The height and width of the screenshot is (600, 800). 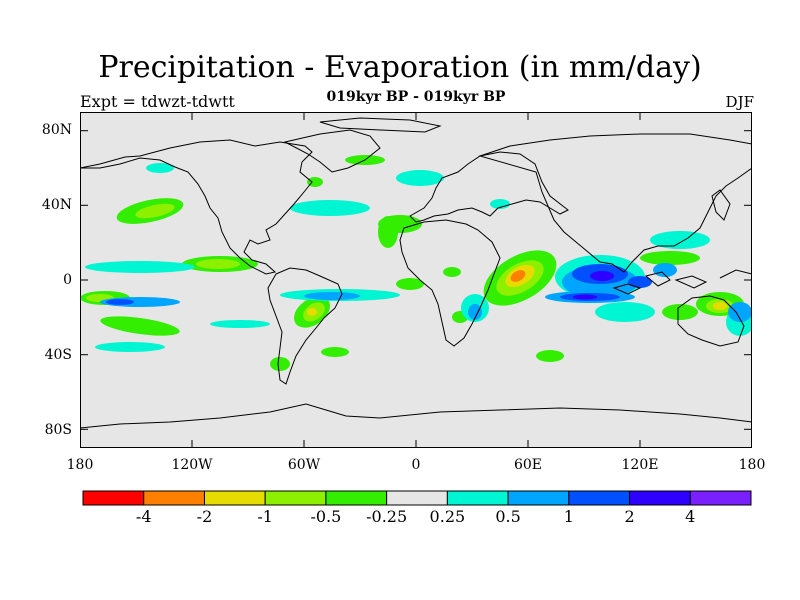 I want to click on lon-tick-label: 120W, so click(x=192, y=465).